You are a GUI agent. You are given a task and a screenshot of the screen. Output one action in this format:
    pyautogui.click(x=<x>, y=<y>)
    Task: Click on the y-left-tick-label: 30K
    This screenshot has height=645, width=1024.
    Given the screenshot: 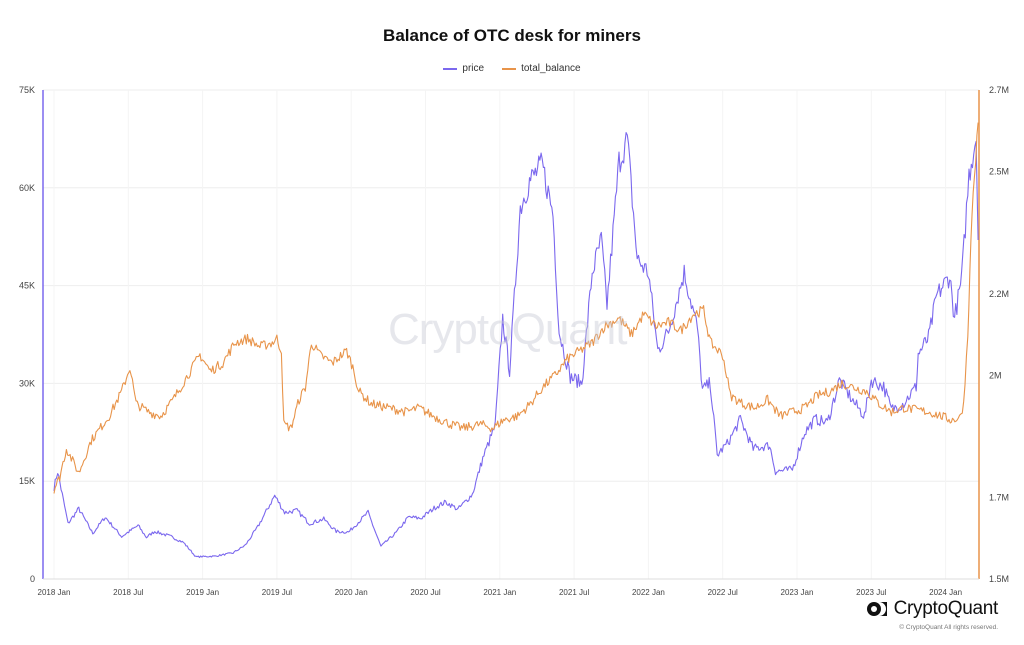 What is the action you would take?
    pyautogui.click(x=27, y=383)
    